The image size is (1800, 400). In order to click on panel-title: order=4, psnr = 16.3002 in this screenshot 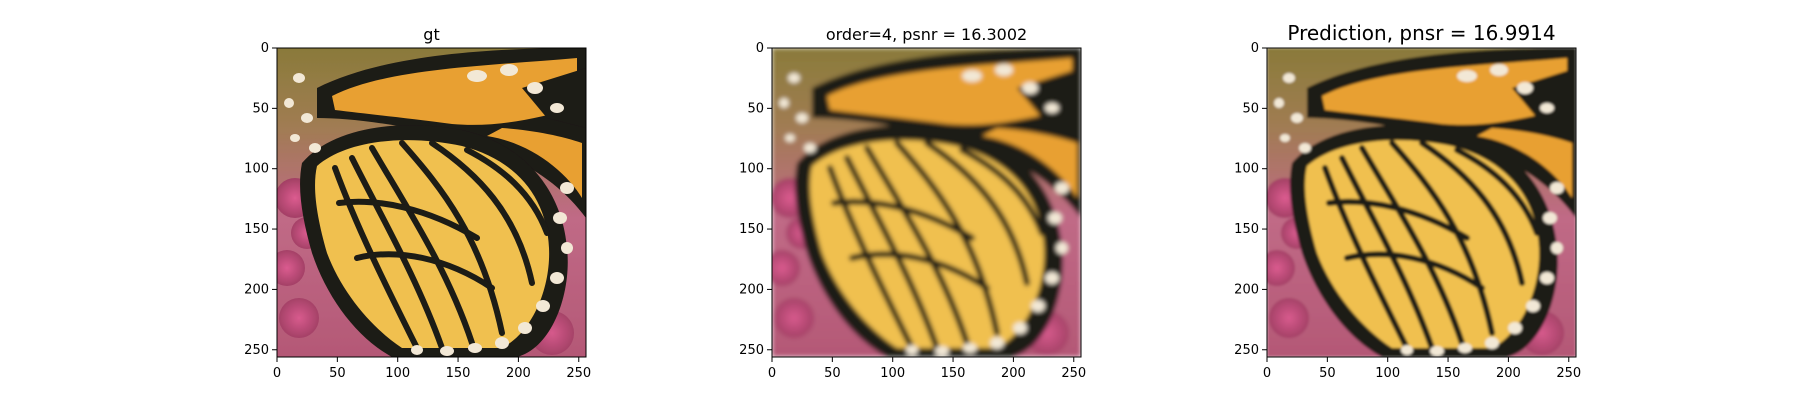, I will do `click(926, 34)`.